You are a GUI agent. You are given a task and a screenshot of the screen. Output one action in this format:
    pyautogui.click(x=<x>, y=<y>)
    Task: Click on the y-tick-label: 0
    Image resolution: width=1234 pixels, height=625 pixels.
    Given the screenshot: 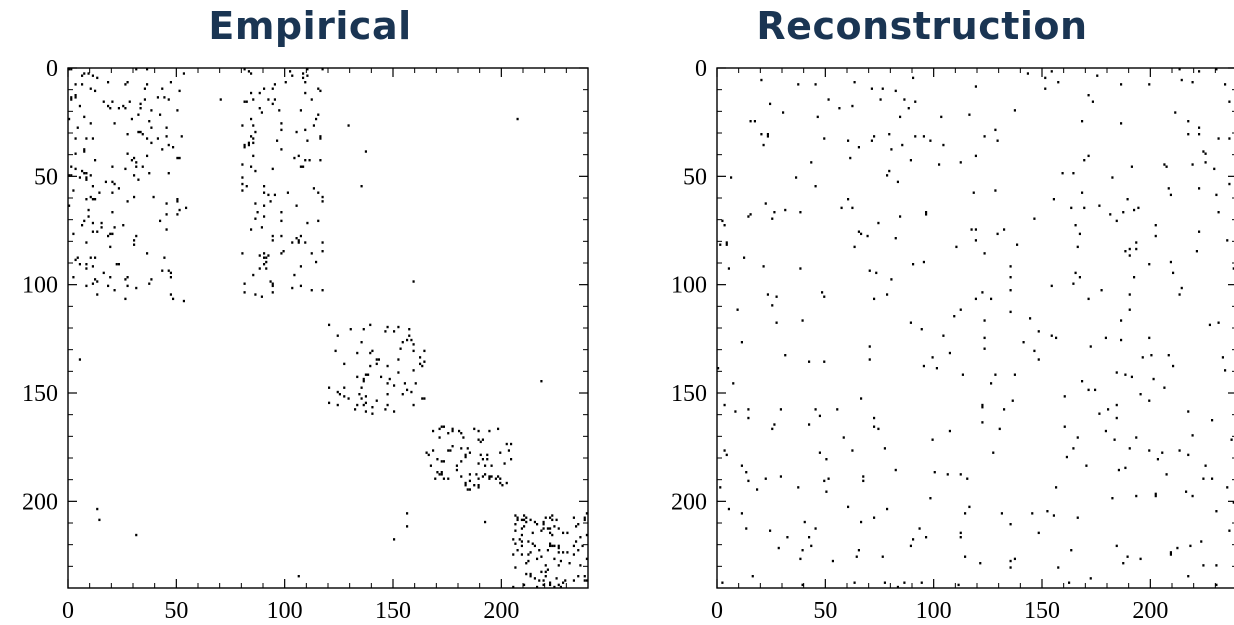 What is the action you would take?
    pyautogui.click(x=52, y=69)
    